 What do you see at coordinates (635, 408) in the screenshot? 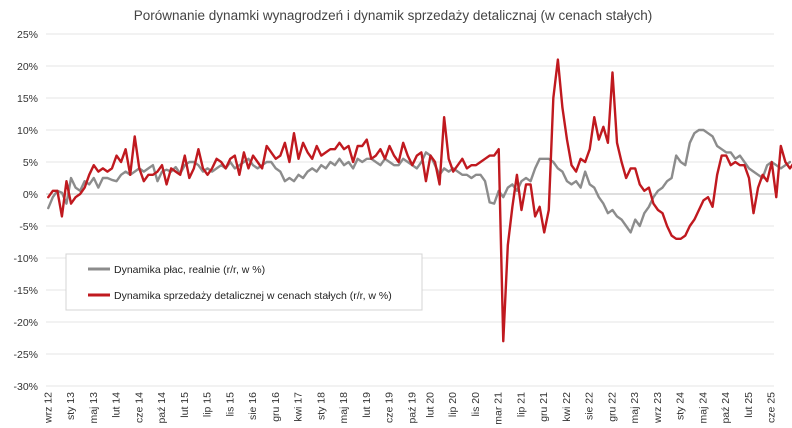
I see `x-tick-label: maj 23` at bounding box center [635, 408].